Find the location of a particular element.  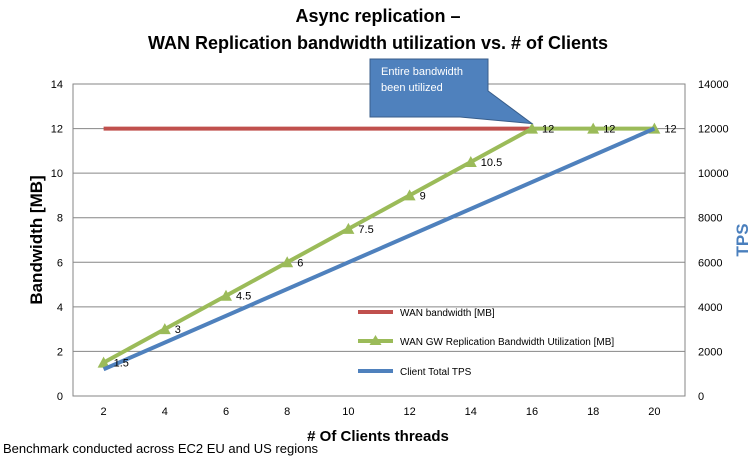

x-tick-label: 18 is located at coordinates (593, 412).